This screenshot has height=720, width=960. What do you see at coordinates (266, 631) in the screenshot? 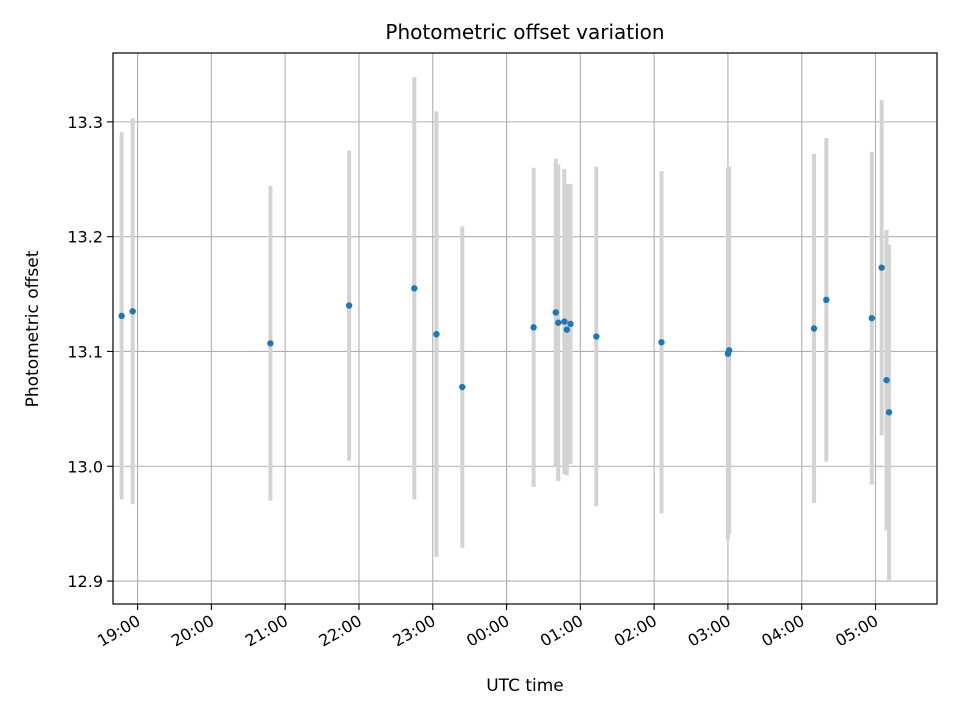
I see `x-tick-label: 21:00` at bounding box center [266, 631].